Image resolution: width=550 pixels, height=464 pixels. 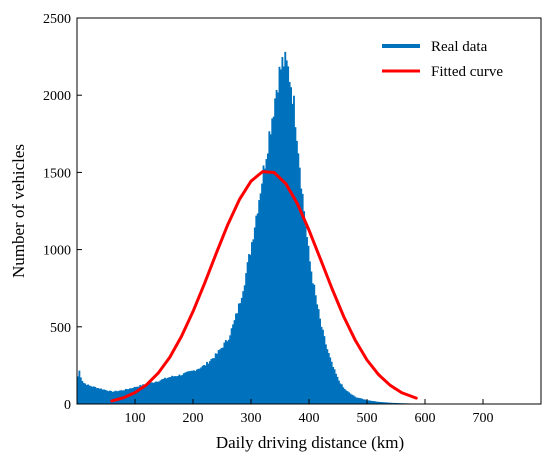 What do you see at coordinates (459, 47) in the screenshot?
I see `legend-label-real-data: Real data` at bounding box center [459, 47].